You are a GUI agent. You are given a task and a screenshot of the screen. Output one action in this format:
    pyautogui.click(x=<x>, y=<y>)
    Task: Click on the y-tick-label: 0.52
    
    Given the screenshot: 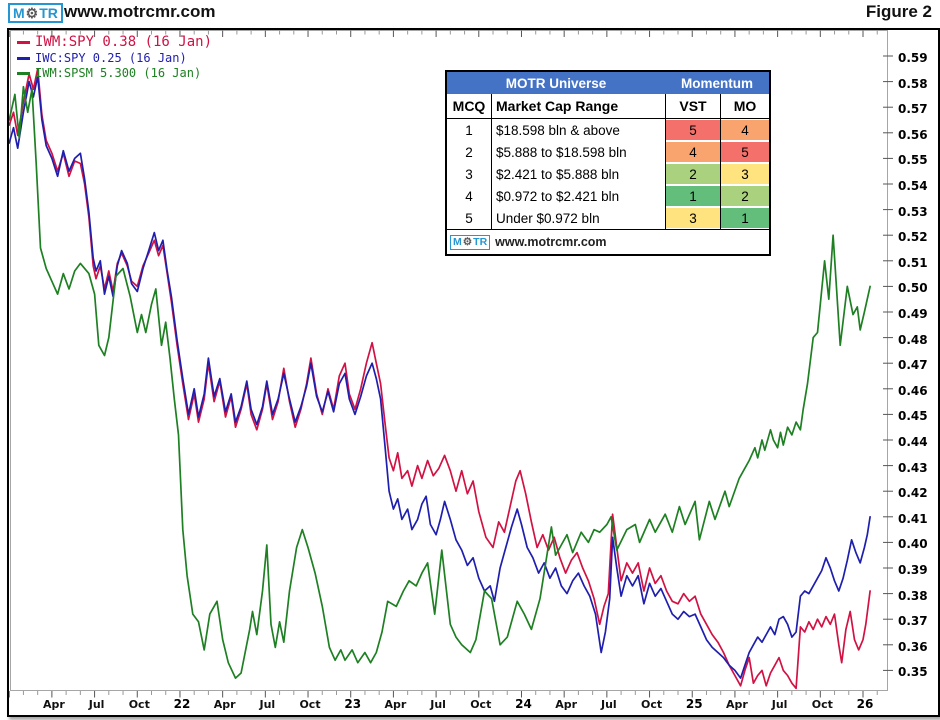 What is the action you would take?
    pyautogui.click(x=913, y=237)
    